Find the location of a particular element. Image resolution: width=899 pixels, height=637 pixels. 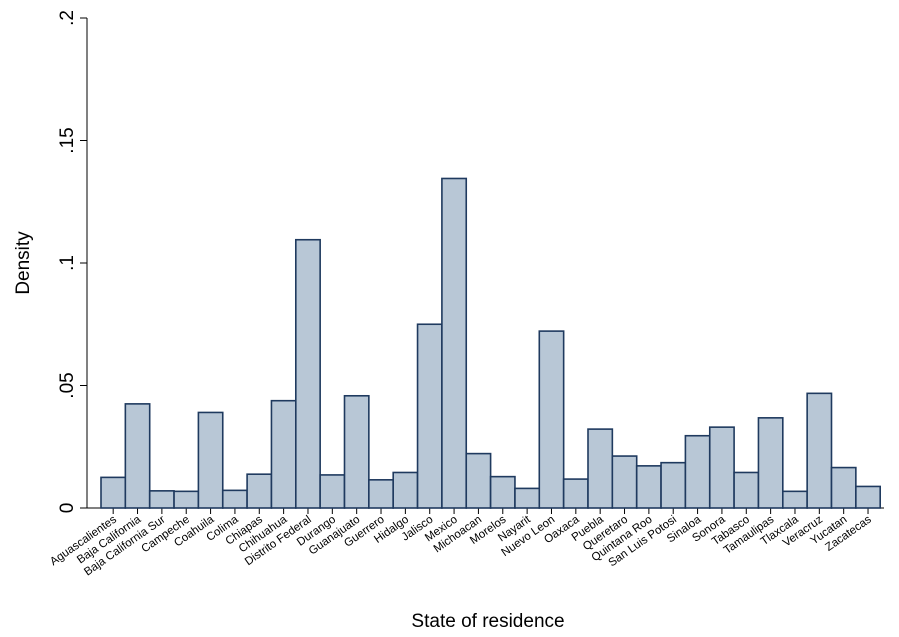

x-axis-title: State of residence is located at coordinates (487, 621).